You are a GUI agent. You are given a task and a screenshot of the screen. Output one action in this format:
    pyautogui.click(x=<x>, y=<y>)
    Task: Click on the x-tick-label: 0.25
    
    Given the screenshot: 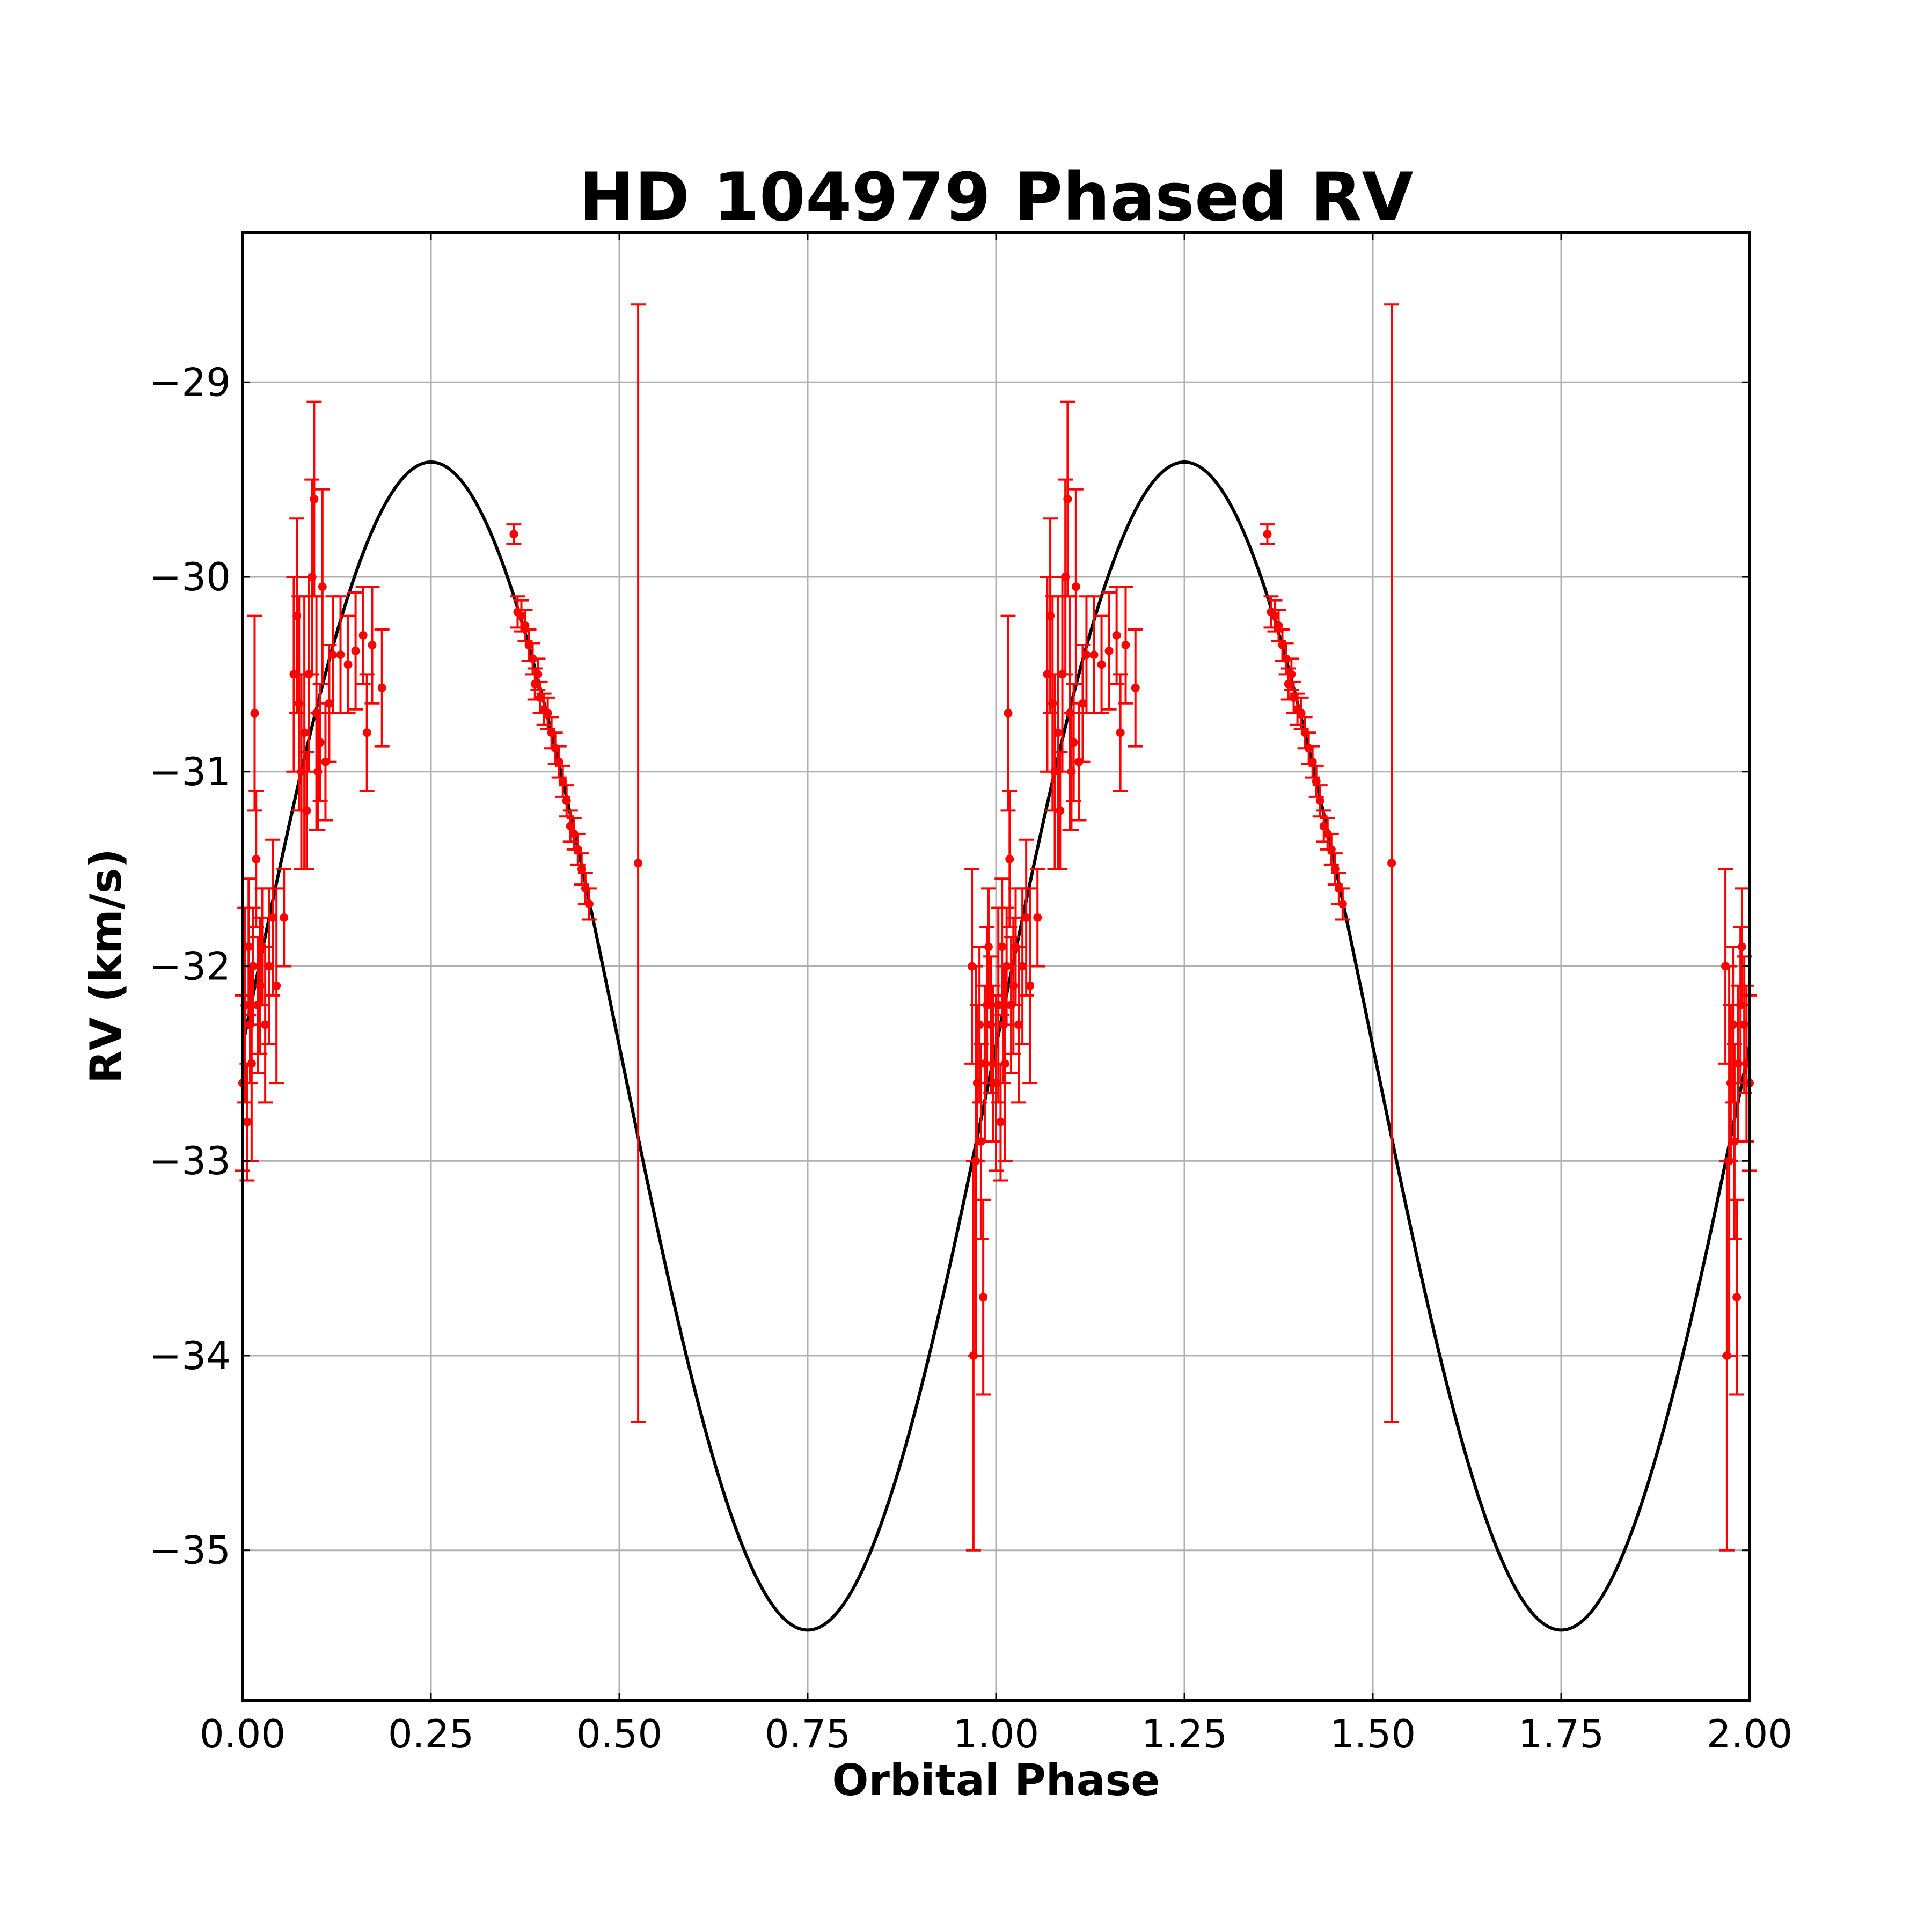 What is the action you would take?
    pyautogui.click(x=431, y=1734)
    